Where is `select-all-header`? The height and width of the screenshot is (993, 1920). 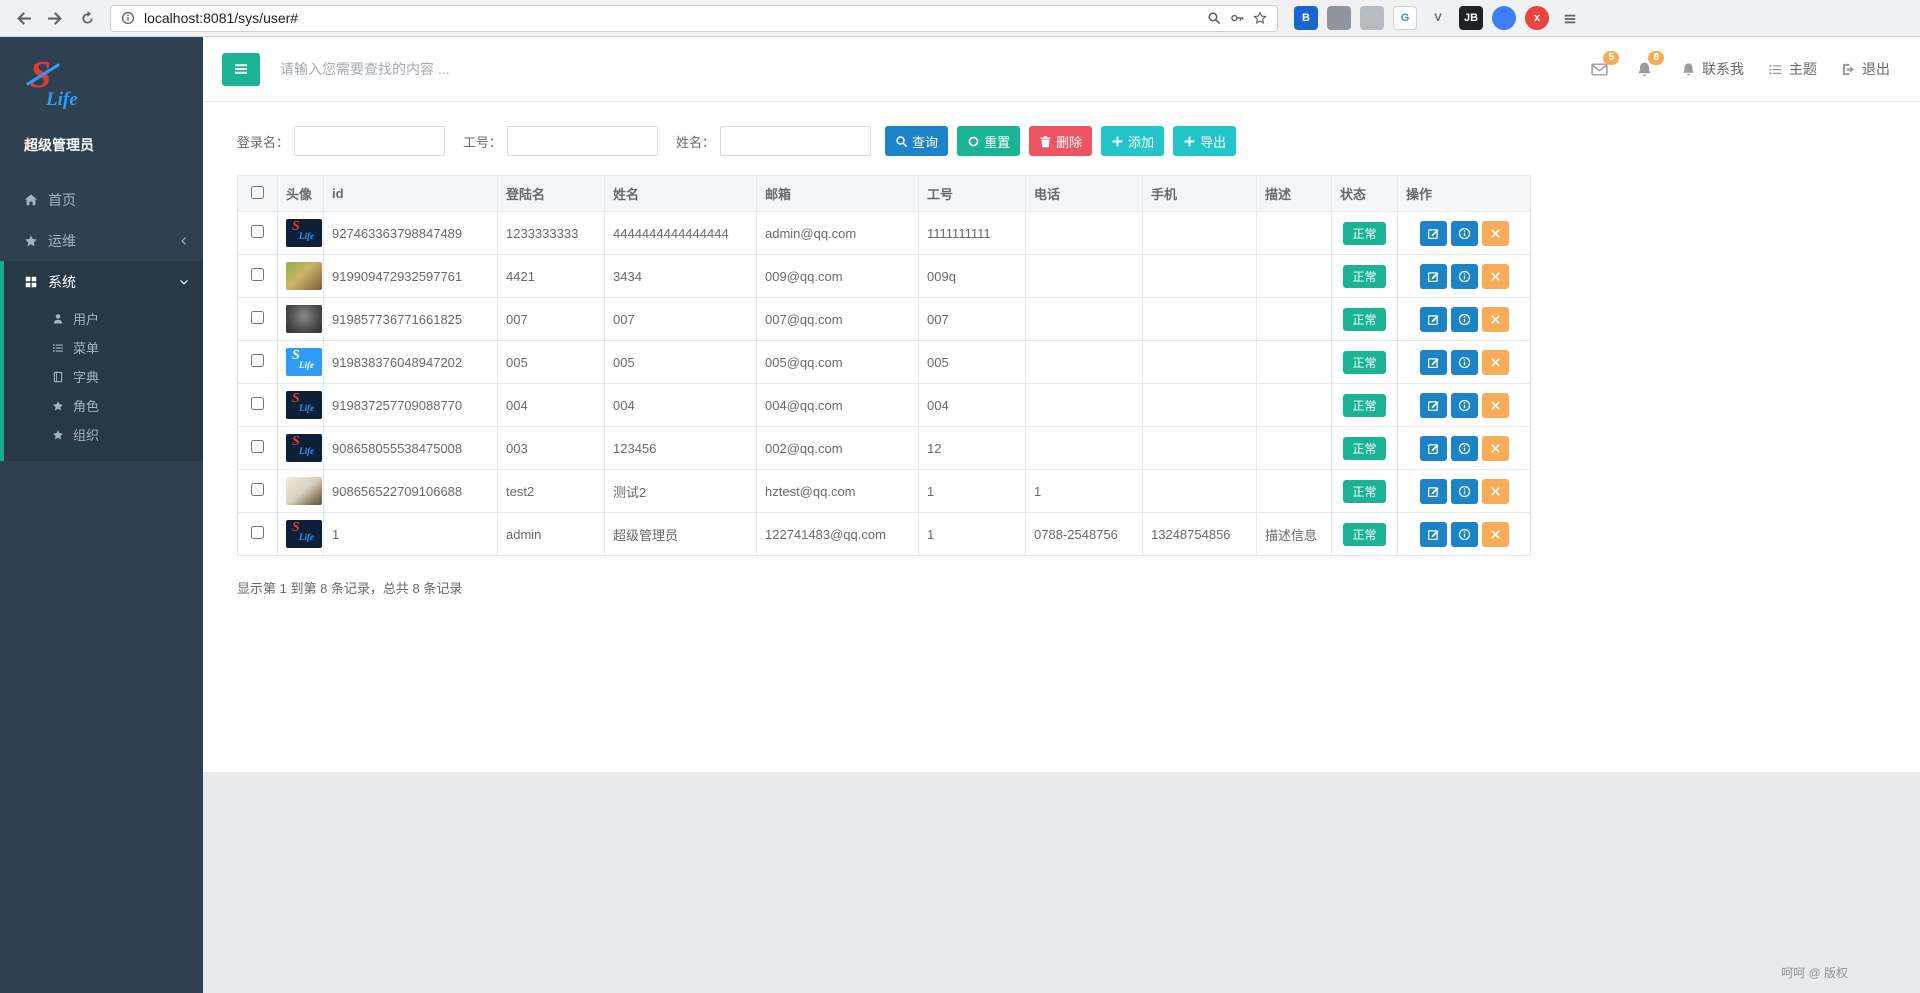 select-all-header is located at coordinates (257, 193).